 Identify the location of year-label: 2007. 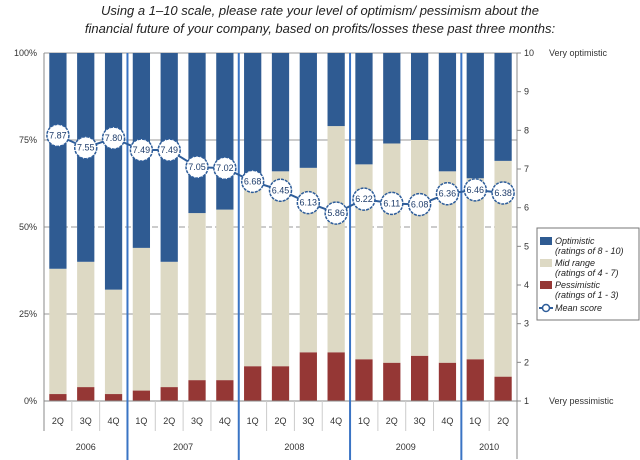
(183, 447).